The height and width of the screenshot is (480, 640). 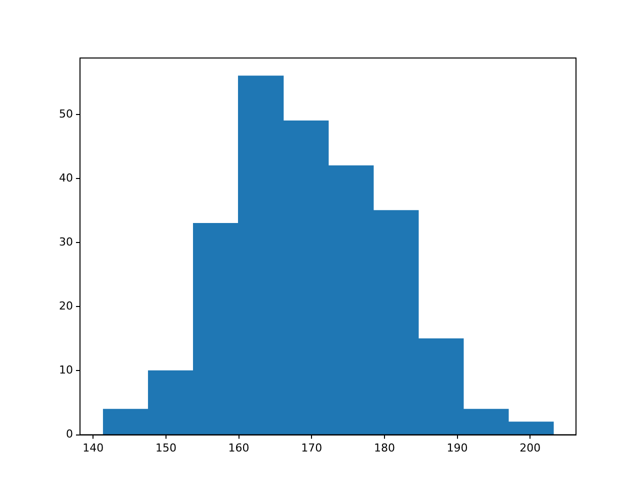 I want to click on y-tick-label: 40, so click(x=65, y=177).